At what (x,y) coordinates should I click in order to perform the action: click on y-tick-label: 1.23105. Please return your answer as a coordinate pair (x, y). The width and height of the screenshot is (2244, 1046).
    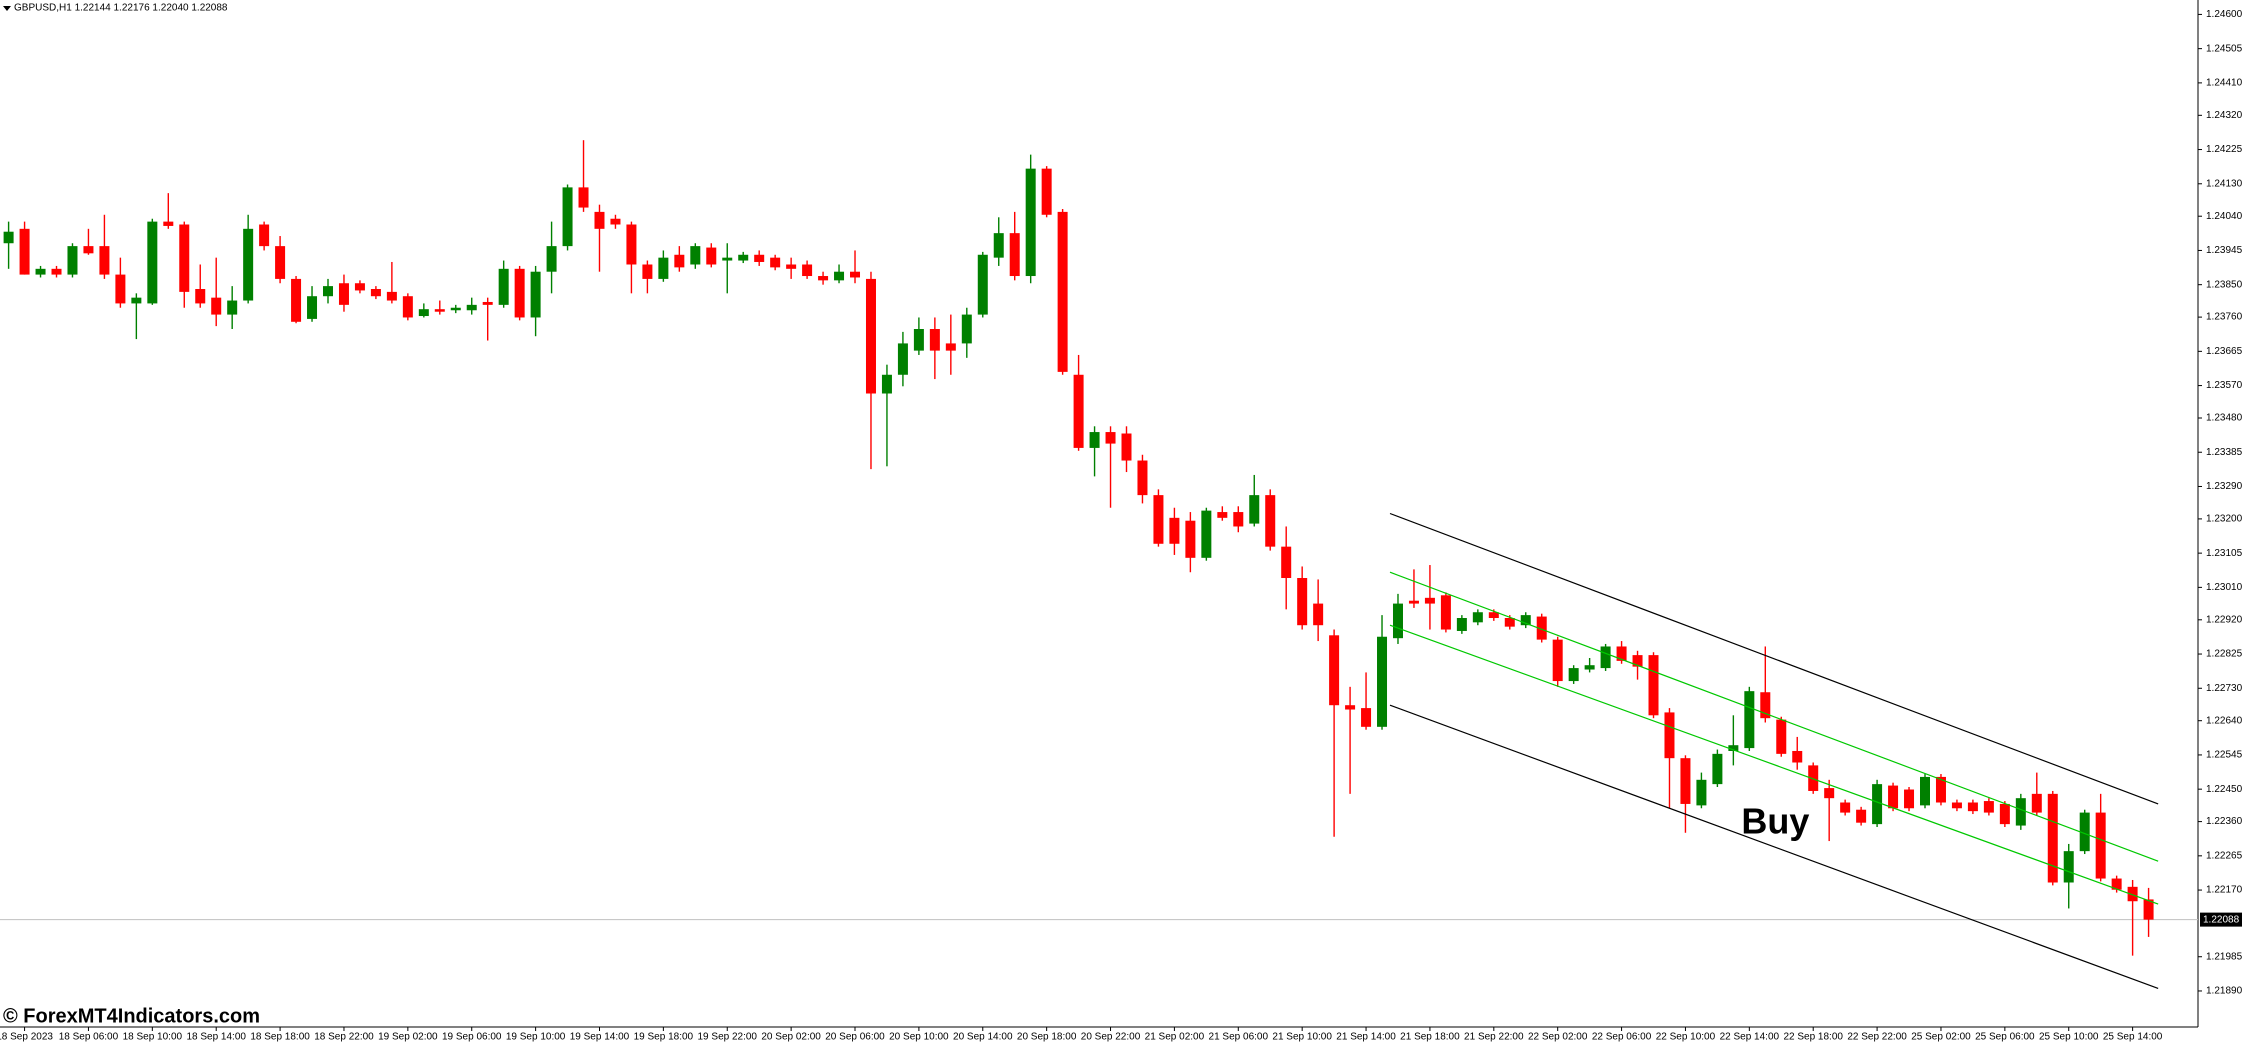
    Looking at the image, I should click on (2224, 553).